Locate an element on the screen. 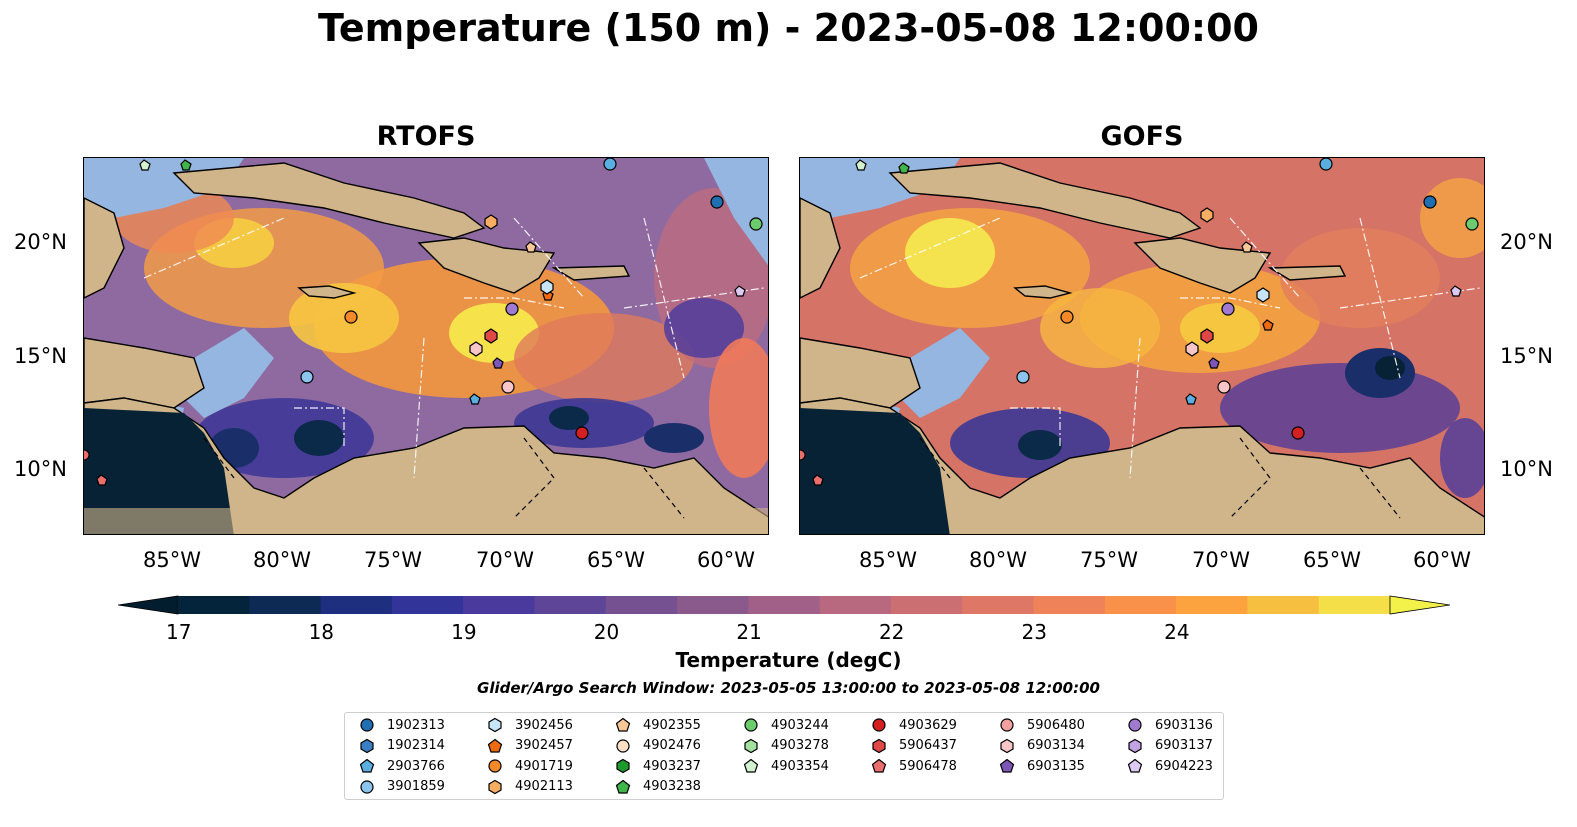 Image resolution: width=1577 pixels, height=827 pixels. legend-entry: 3902456 is located at coordinates (530, 725).